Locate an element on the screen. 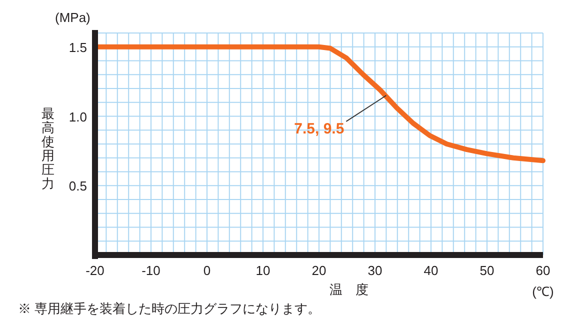 The image size is (583, 331). x-tick-label: 30 is located at coordinates (375, 270).